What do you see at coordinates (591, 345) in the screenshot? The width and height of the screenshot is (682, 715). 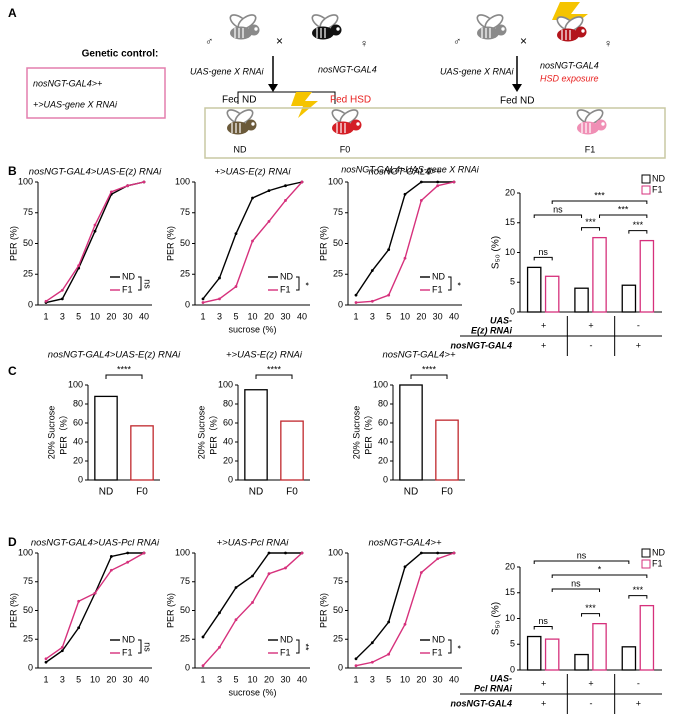 I see `table-cell: -` at bounding box center [591, 345].